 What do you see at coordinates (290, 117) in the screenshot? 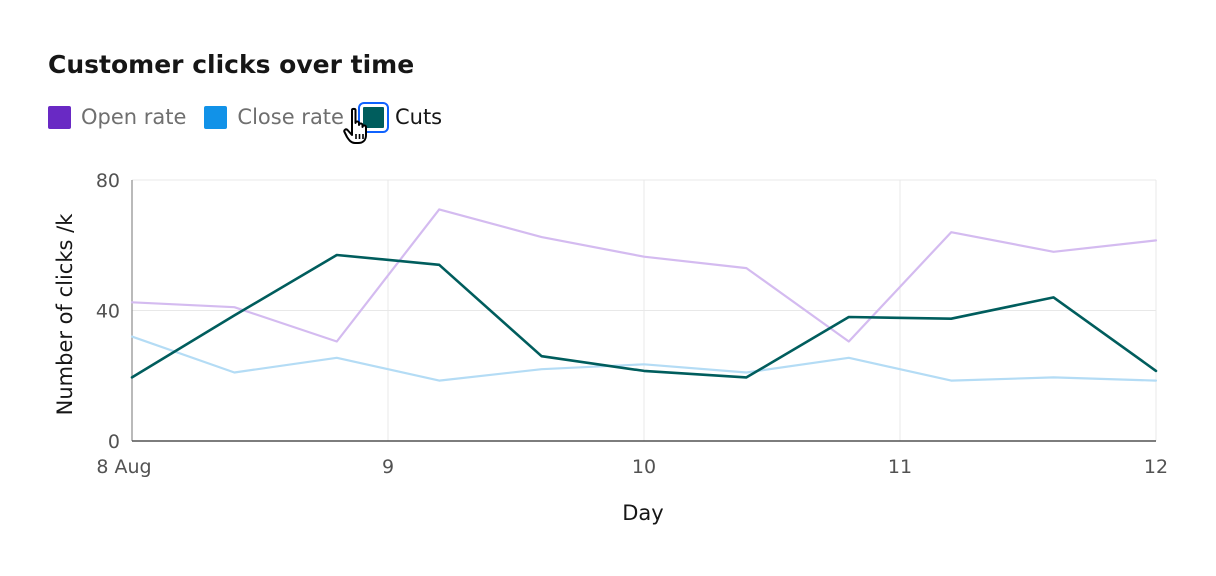
I see `legend-label-close-rate: Close rate` at bounding box center [290, 117].